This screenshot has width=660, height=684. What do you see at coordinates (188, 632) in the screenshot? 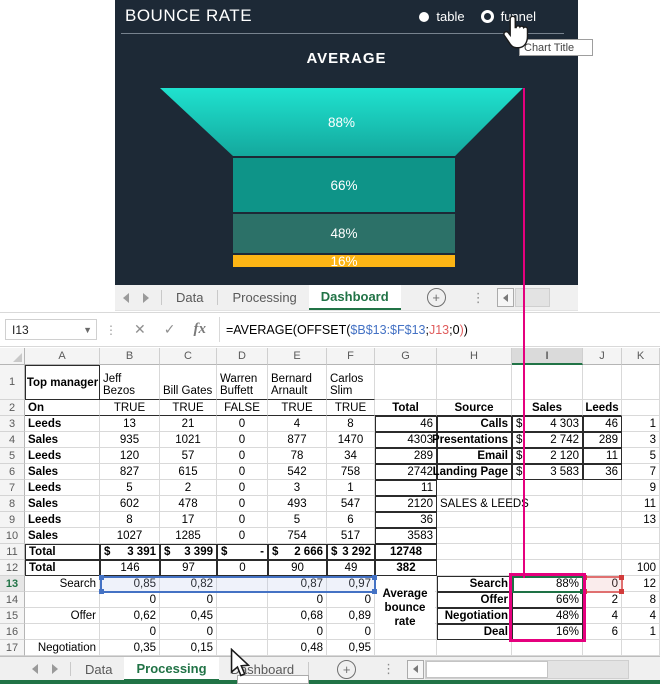
I see `cell-C16: 0` at bounding box center [188, 632].